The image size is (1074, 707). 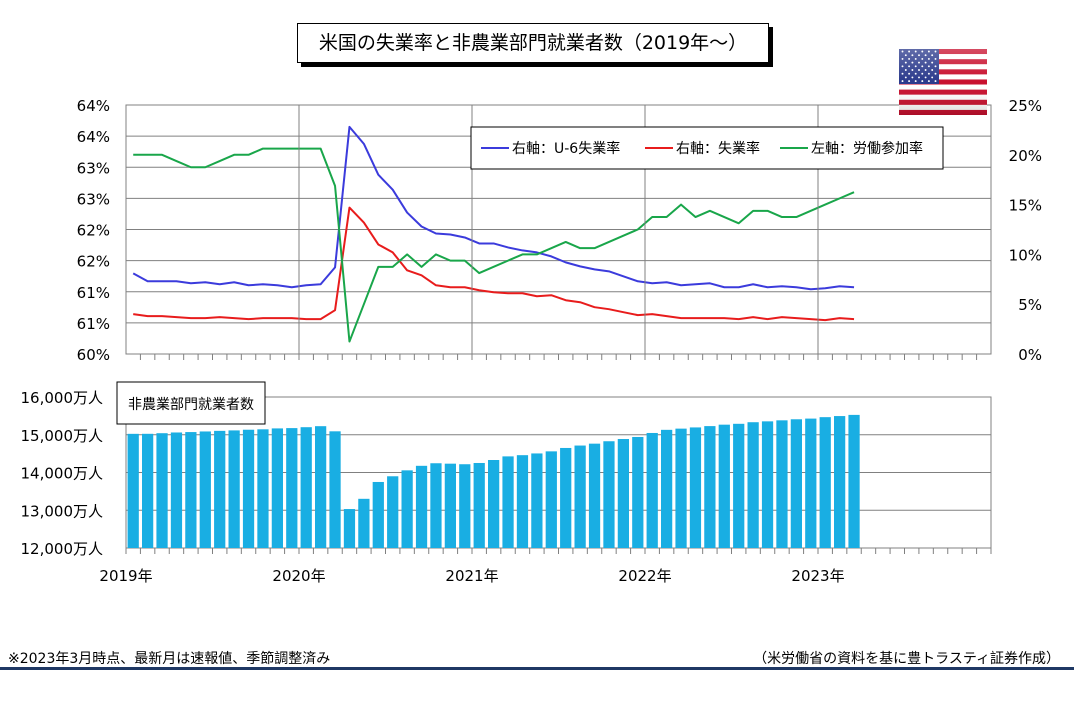 I want to click on y-right-tick-label: 0%, so click(x=1030, y=355).